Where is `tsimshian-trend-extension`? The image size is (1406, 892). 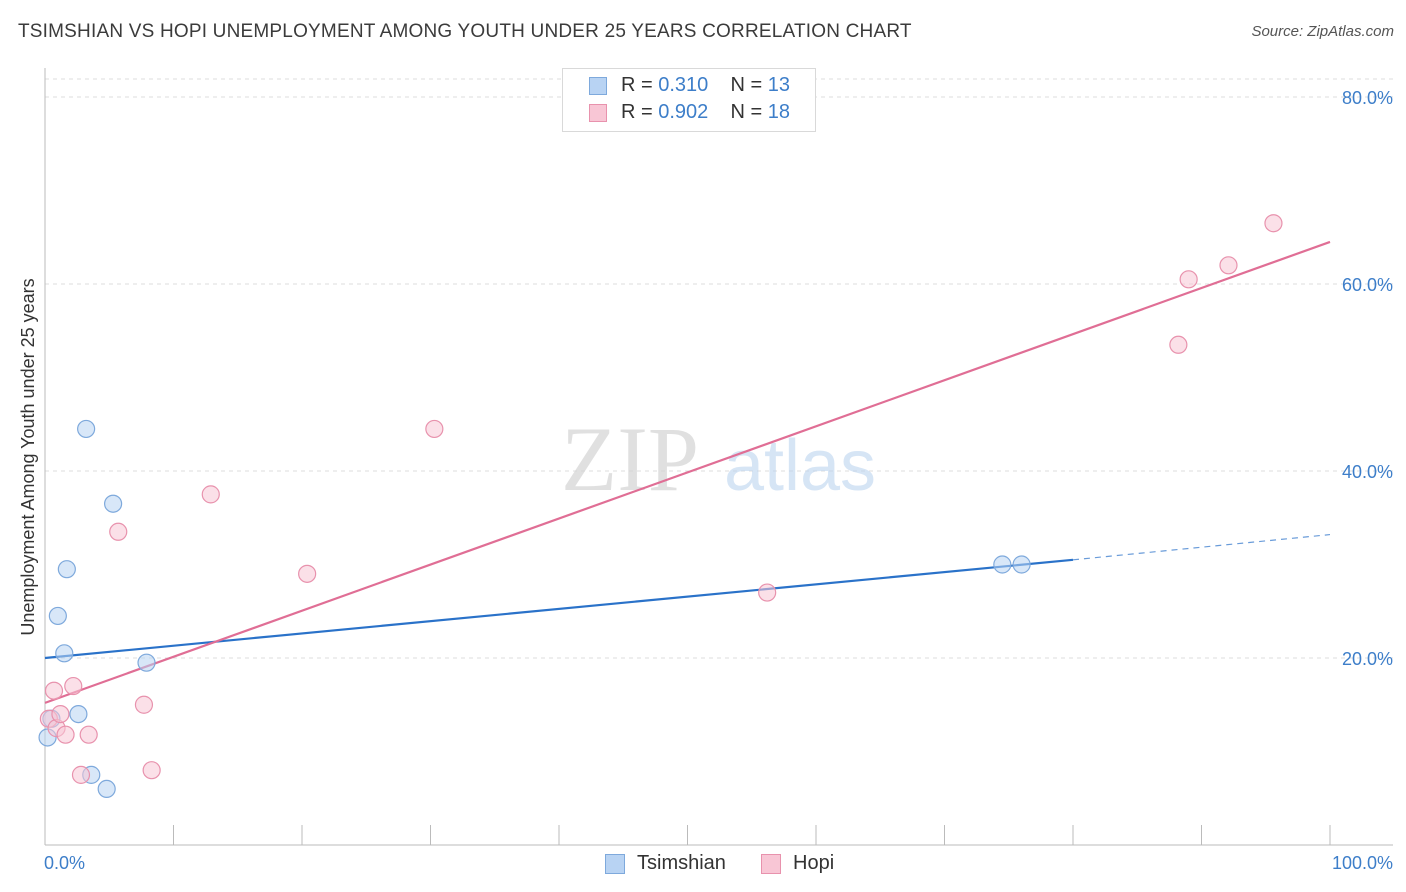
tsimshian-trend-extension is located at coordinates (1201, 547).